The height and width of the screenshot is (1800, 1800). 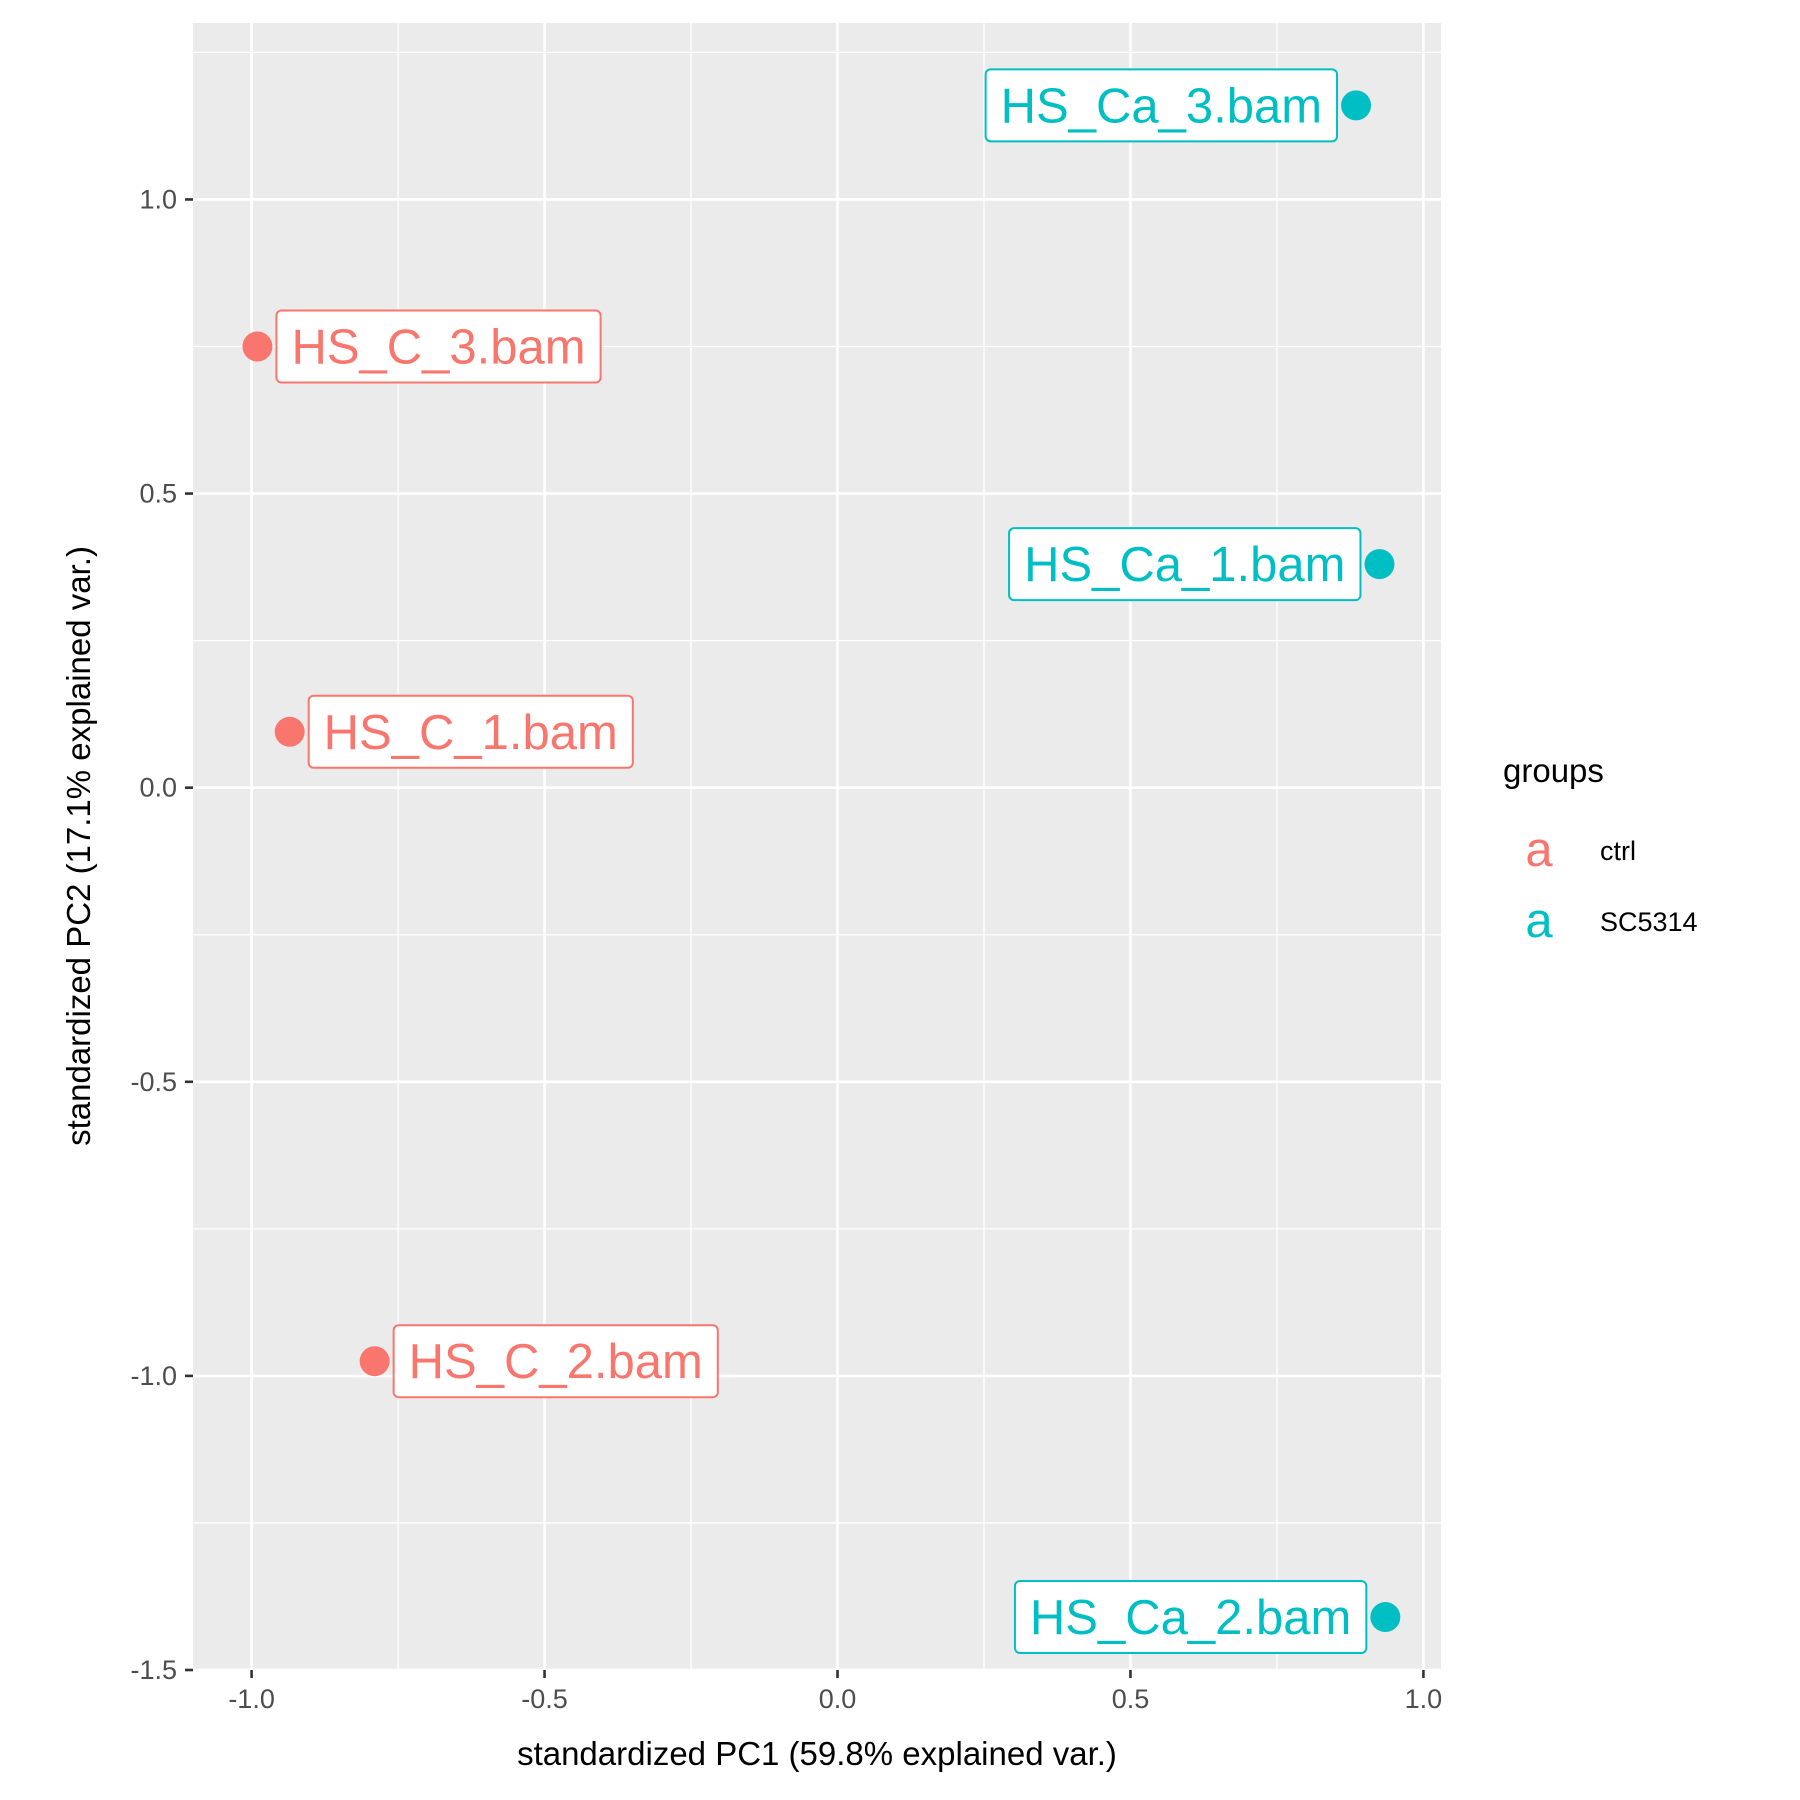 What do you see at coordinates (153, 1082) in the screenshot?
I see `y-tick-label: -0.5` at bounding box center [153, 1082].